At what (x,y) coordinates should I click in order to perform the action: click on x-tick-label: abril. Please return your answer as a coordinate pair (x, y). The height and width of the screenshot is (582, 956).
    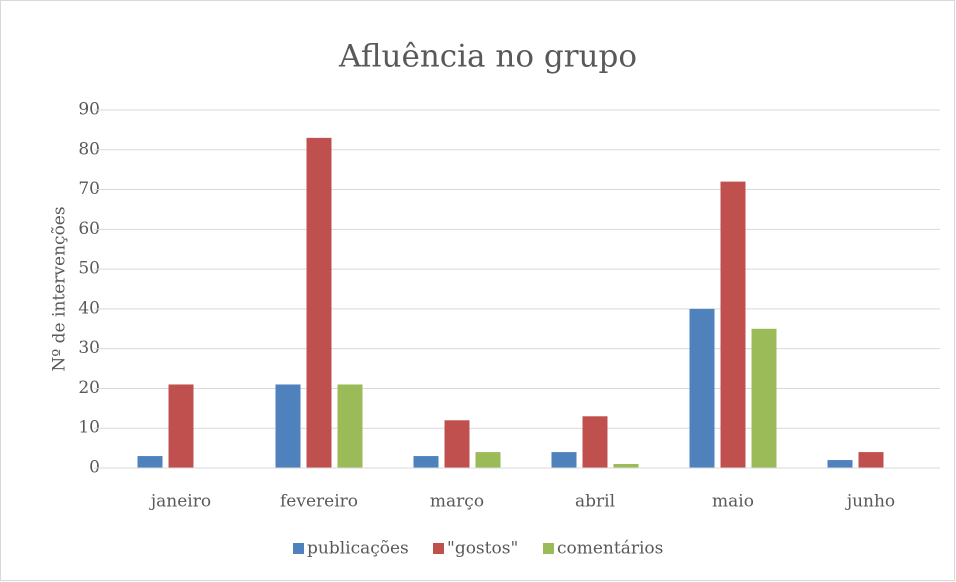
    Looking at the image, I should click on (595, 502).